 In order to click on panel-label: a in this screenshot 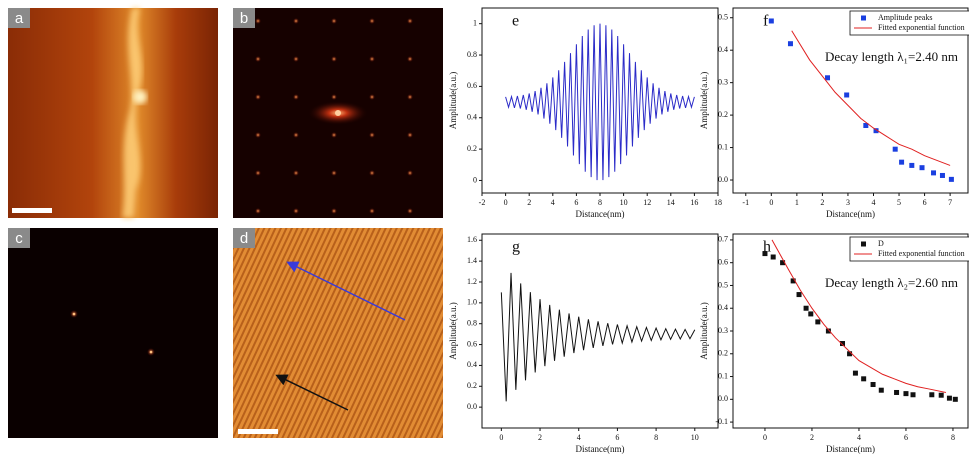, I will do `click(19, 18)`.